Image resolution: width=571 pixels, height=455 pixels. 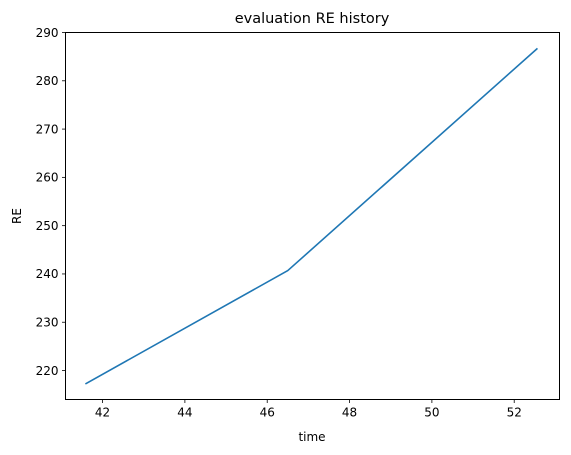 What do you see at coordinates (431, 413) in the screenshot?
I see `x-tick-label: 50` at bounding box center [431, 413].